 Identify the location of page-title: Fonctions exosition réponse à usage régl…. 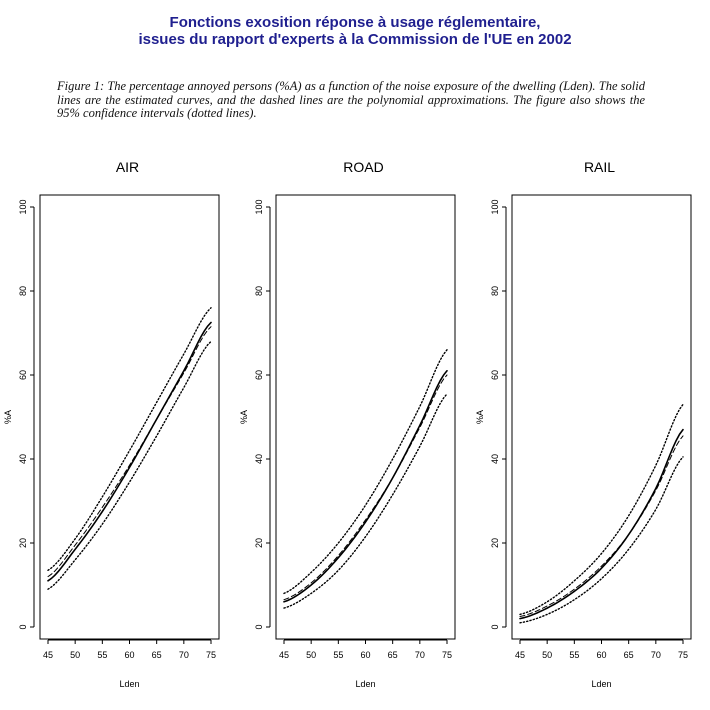
(355, 31).